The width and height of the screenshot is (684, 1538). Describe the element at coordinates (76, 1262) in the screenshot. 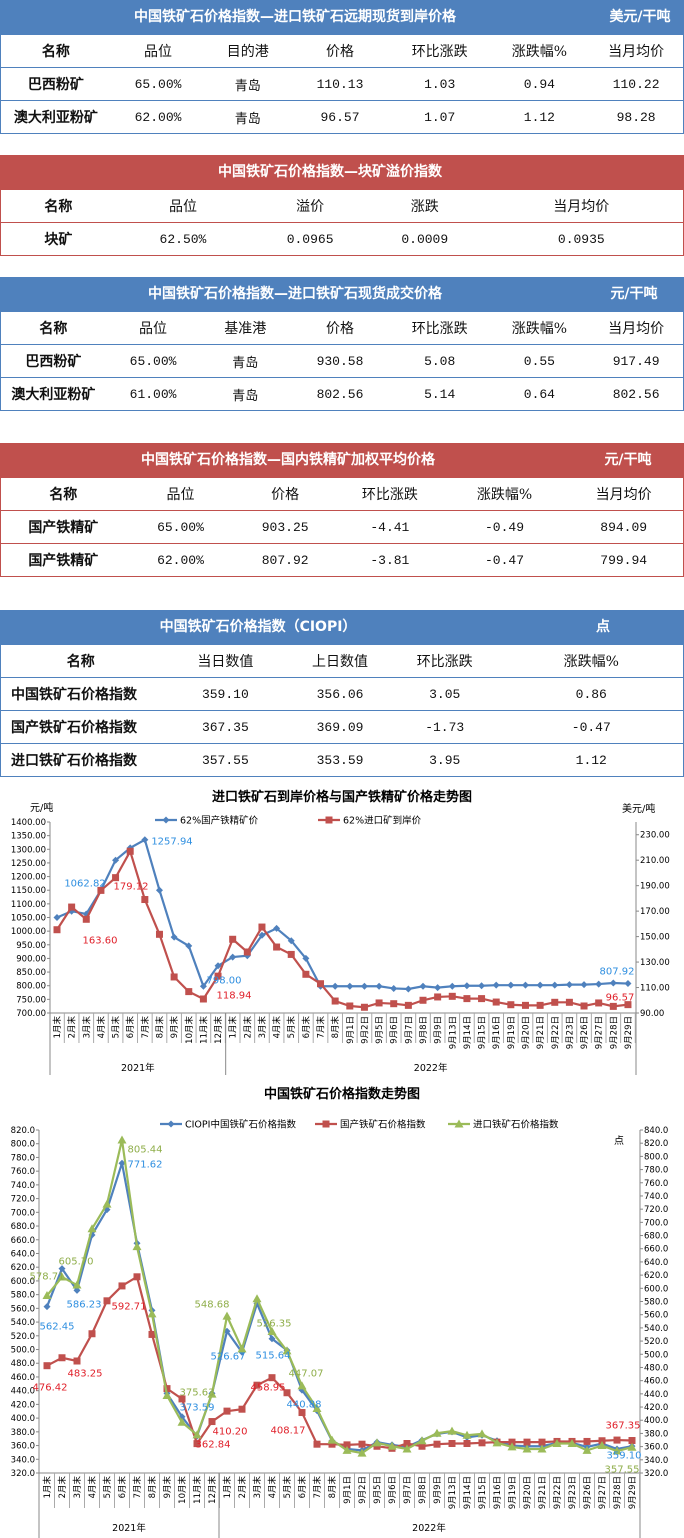

I see `data-label: 605.70` at that location.